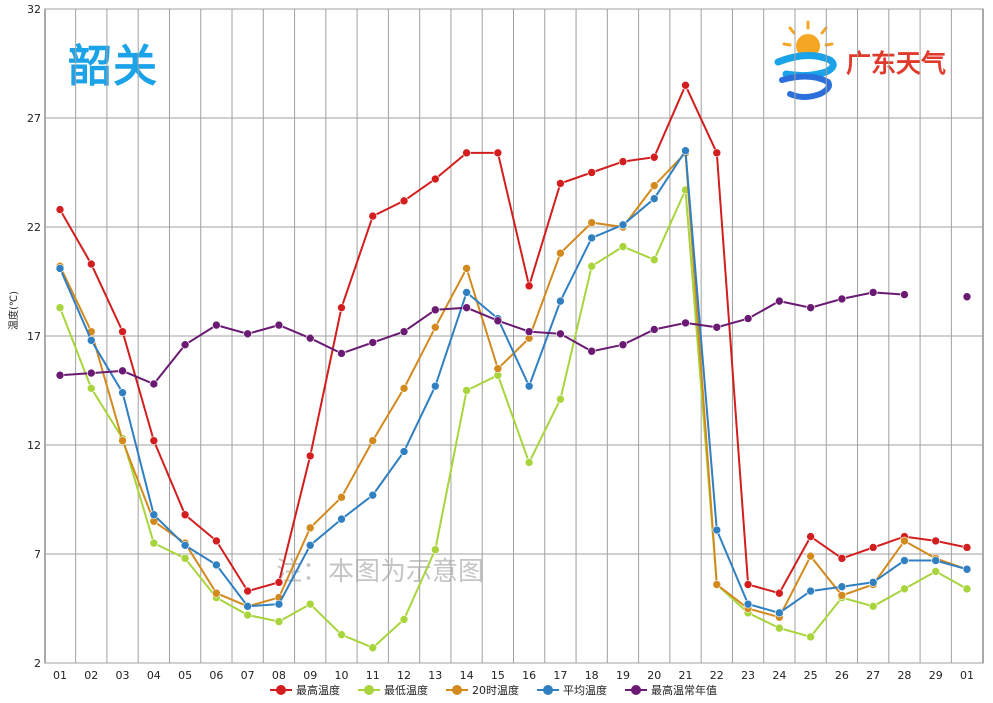  I want to click on x-tick-label: 14, so click(467, 675).